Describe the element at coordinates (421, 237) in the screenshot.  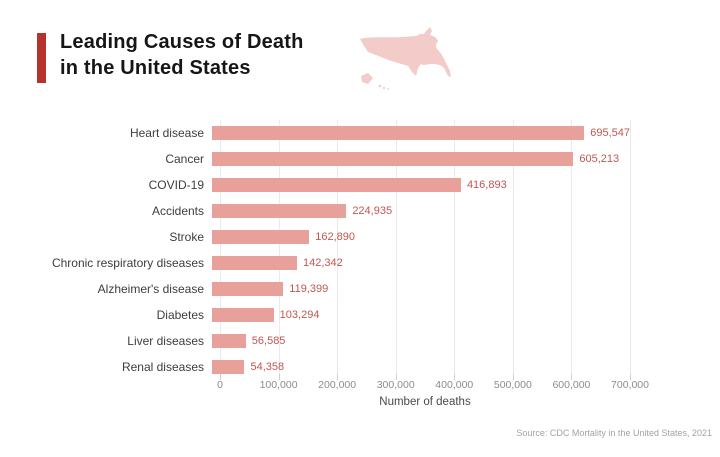
I see `bar-track: 162,890` at that location.